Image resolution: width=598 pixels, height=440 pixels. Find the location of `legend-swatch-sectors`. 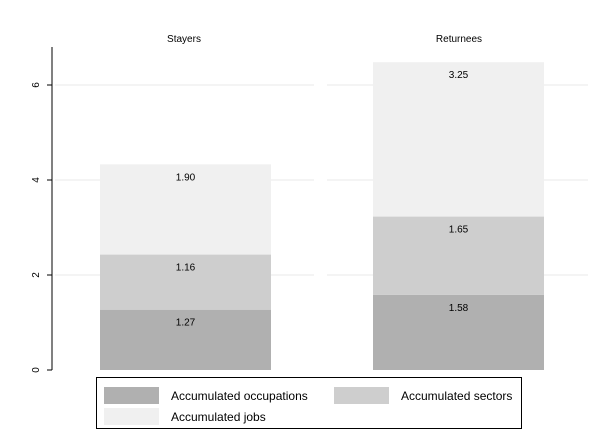

legend-swatch-sectors is located at coordinates (361, 395).